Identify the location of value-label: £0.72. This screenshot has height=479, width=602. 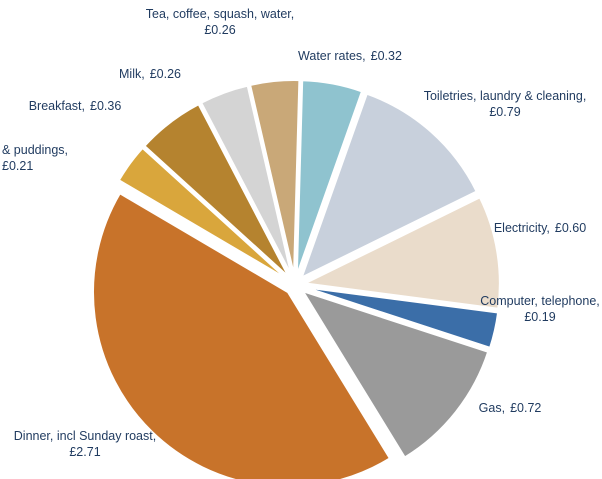
(525, 408).